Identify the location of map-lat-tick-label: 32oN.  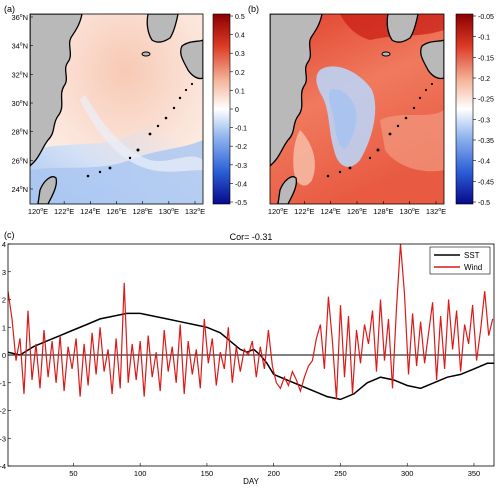
(19, 74).